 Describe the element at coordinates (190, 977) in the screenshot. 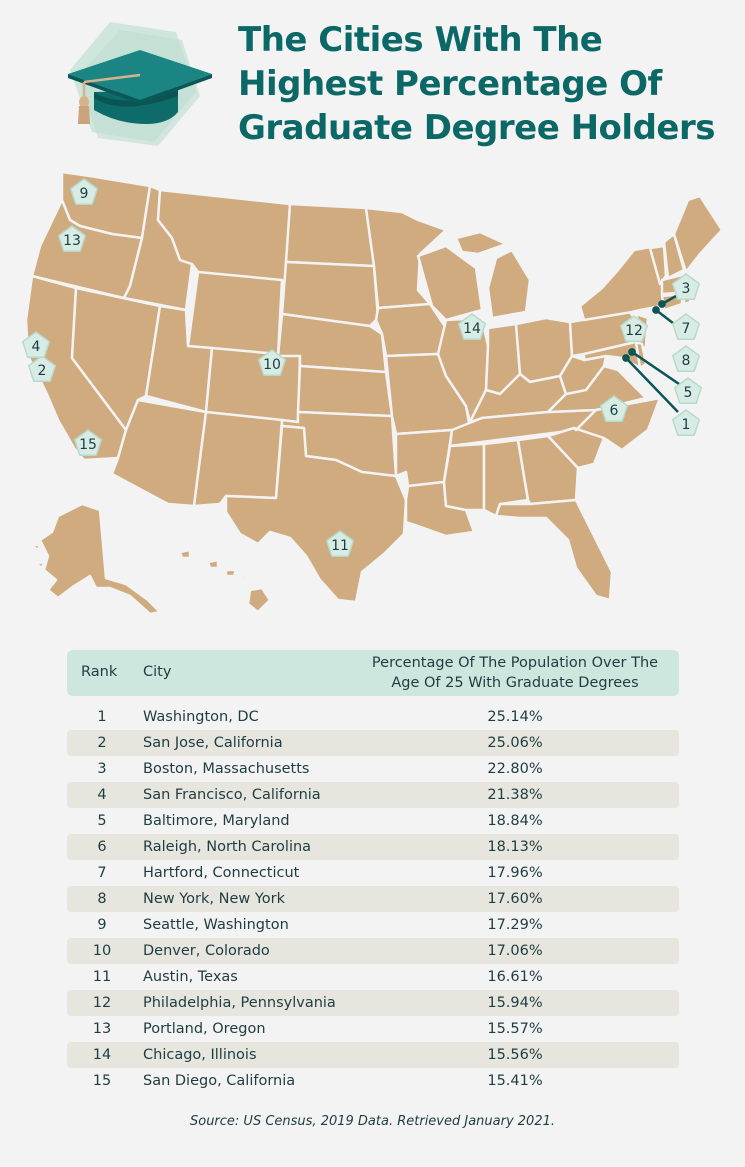

I see `cell-city: Austin, Texas` at that location.